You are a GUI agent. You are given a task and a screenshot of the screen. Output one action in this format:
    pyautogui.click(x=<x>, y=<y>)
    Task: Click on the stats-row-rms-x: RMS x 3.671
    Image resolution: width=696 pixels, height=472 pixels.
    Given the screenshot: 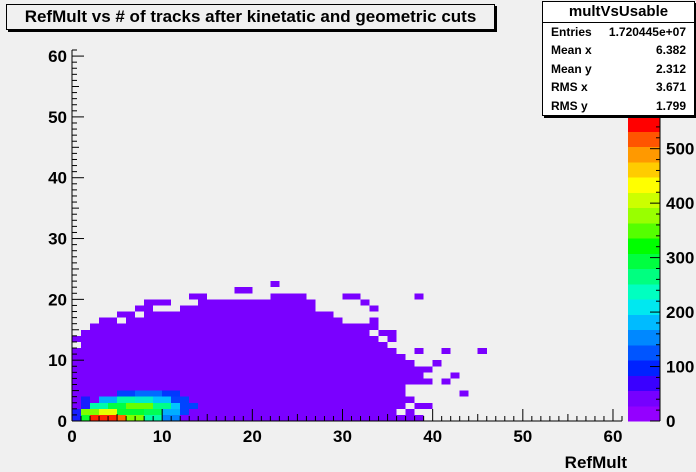 What is the action you would take?
    pyautogui.click(x=618, y=87)
    